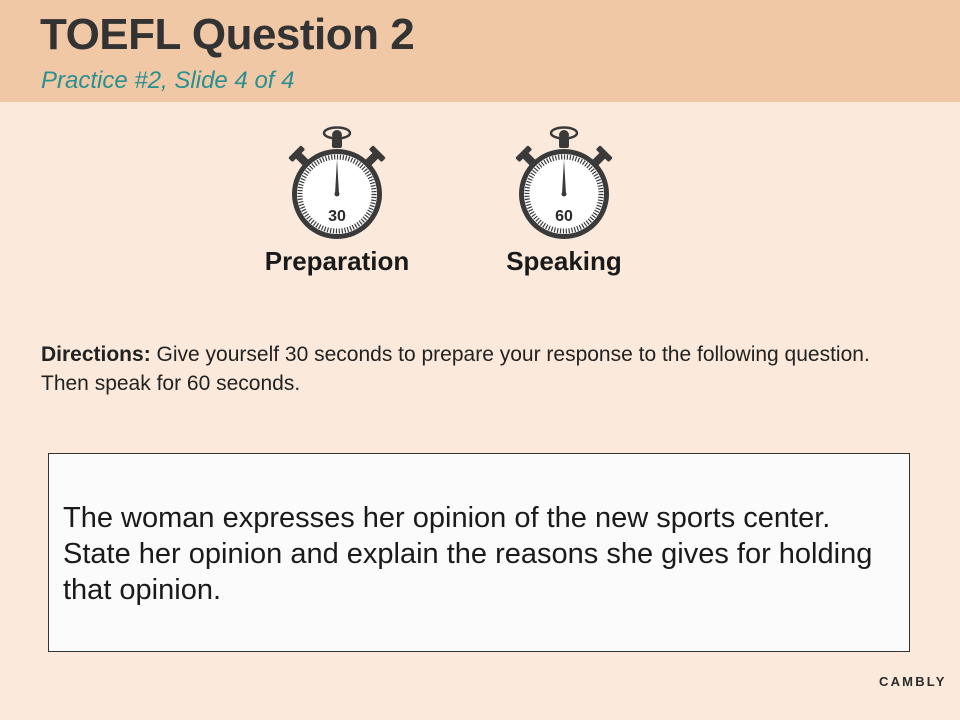 Image resolution: width=960 pixels, height=720 pixels. I want to click on cambly-logo: CAMBLY, so click(913, 681).